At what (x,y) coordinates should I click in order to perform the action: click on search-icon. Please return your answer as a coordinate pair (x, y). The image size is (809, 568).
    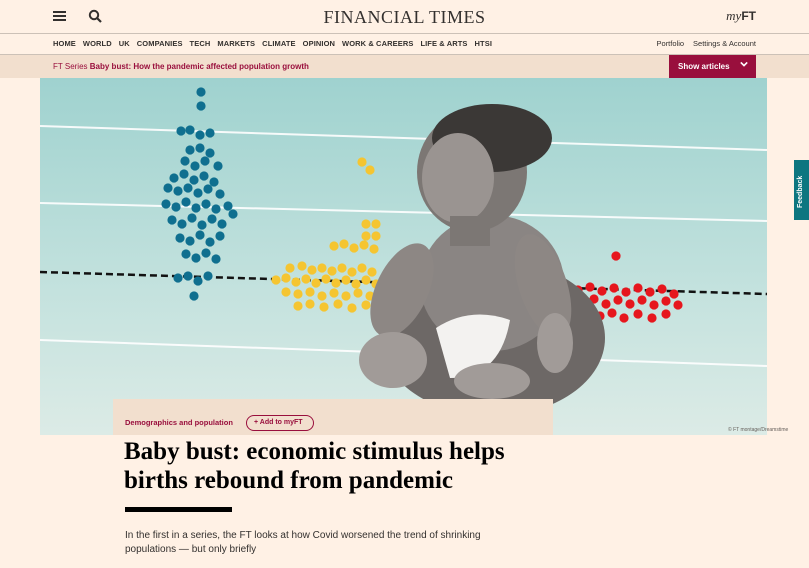
    Looking at the image, I should click on (95, 16).